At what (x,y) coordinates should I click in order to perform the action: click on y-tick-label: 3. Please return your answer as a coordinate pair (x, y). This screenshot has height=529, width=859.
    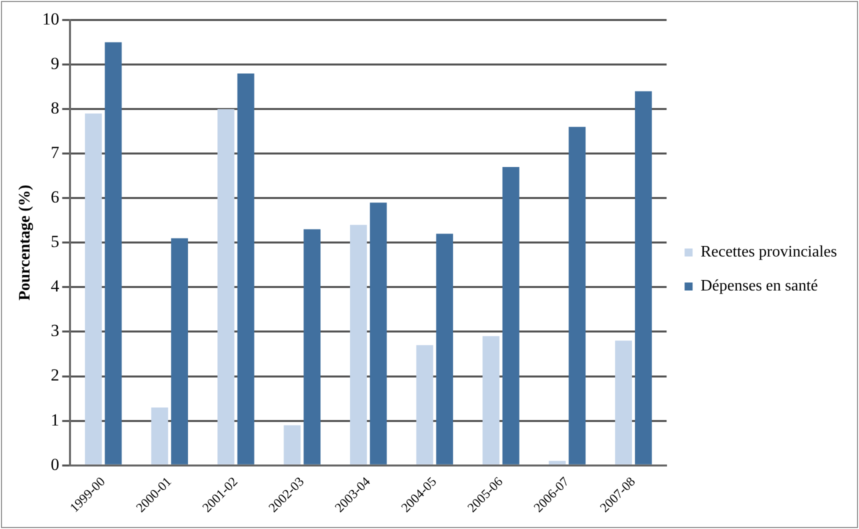
    Looking at the image, I should click on (55, 330).